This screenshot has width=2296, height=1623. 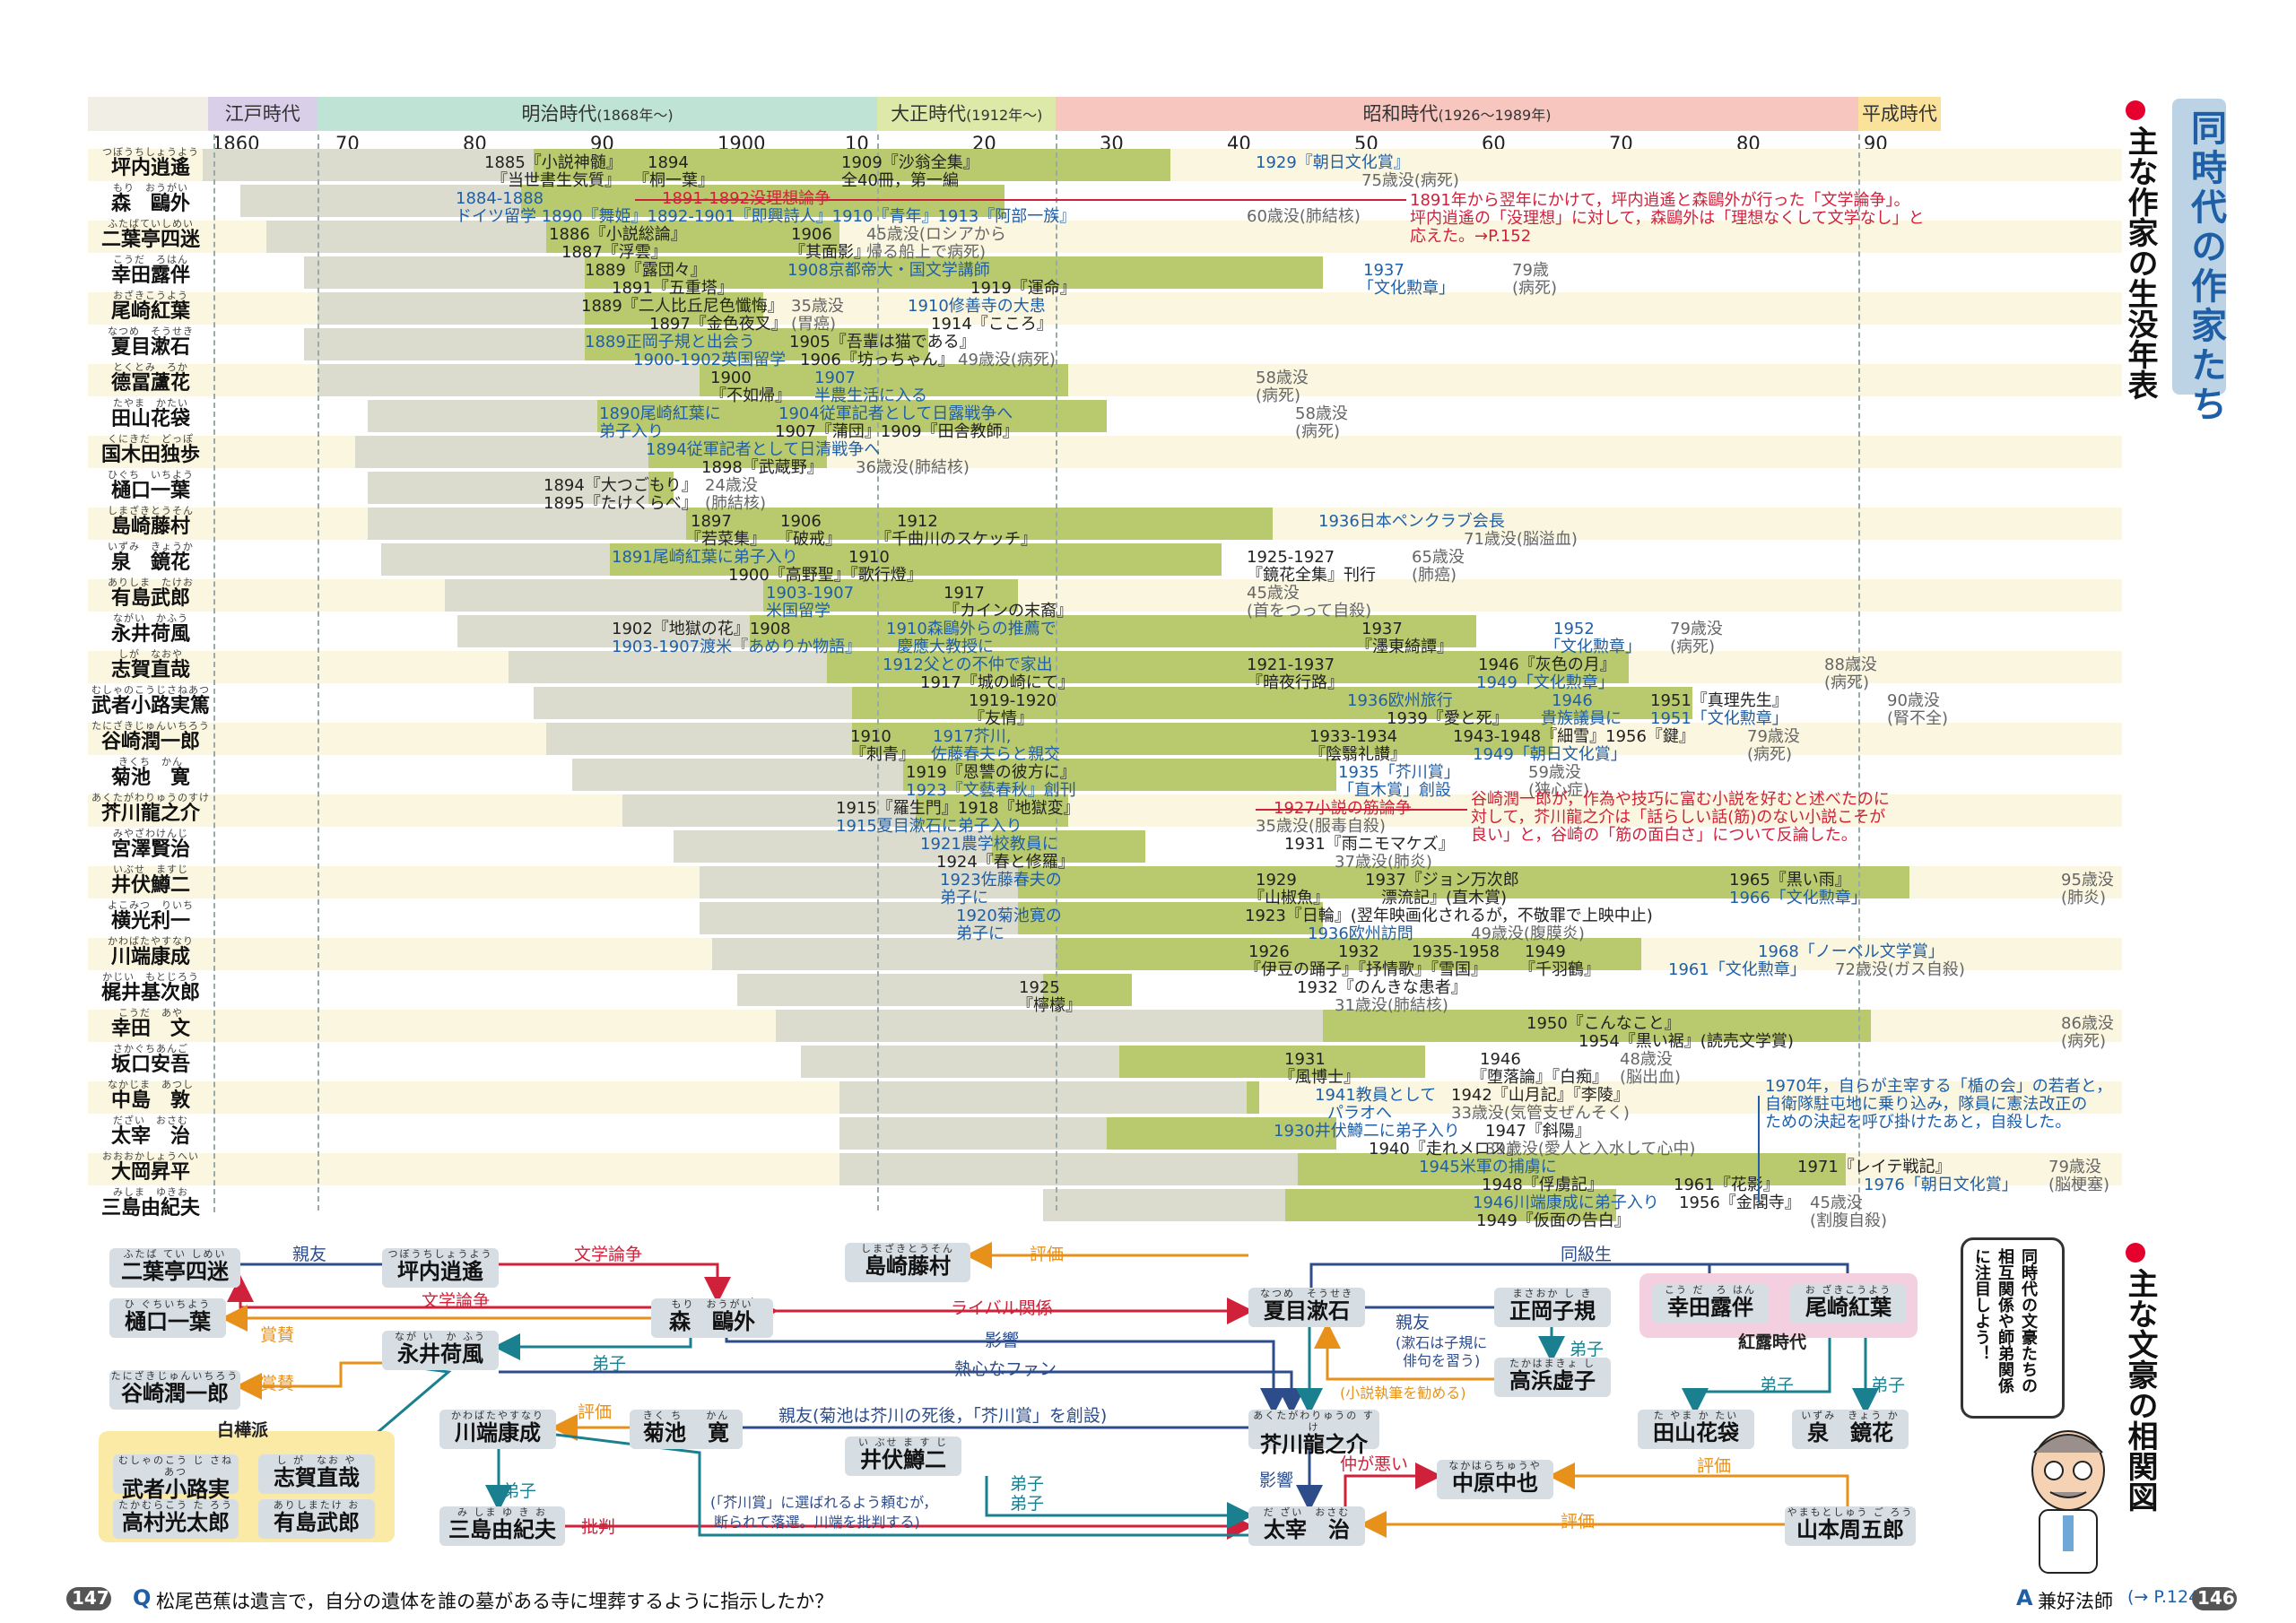 What do you see at coordinates (1926, 1104) in the screenshot?
I see `timeline-event: 自衛隊駐屯地に乗り込み，隊員に憲法改正の` at bounding box center [1926, 1104].